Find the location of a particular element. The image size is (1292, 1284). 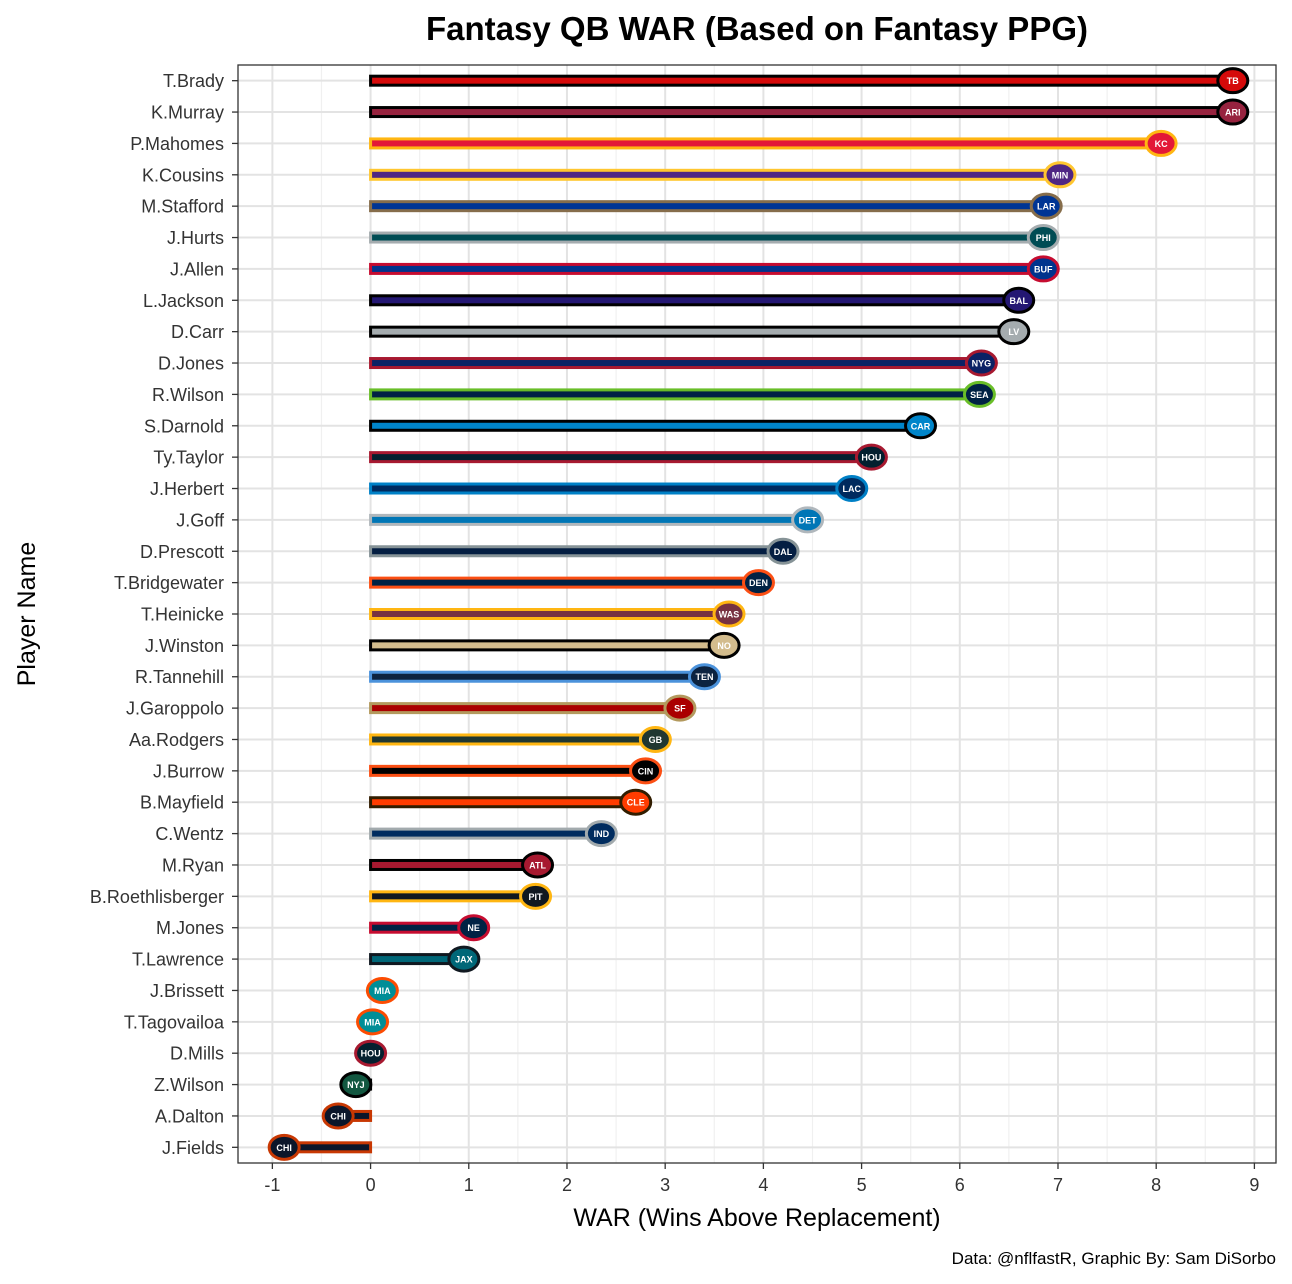

team-logo-icon: MIA is located at coordinates (382, 990).